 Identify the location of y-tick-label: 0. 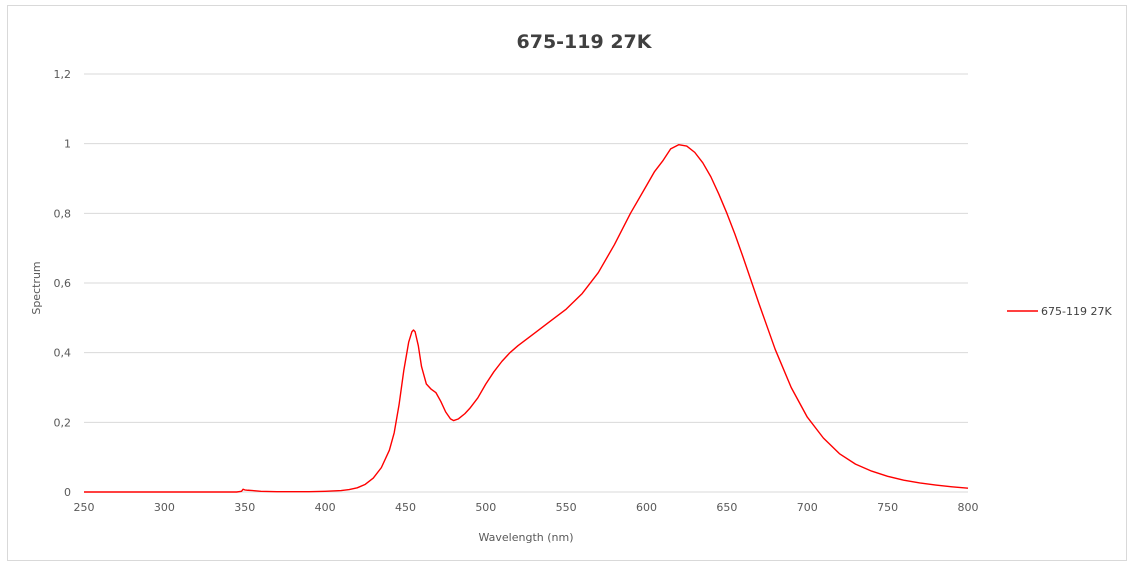
(67, 492).